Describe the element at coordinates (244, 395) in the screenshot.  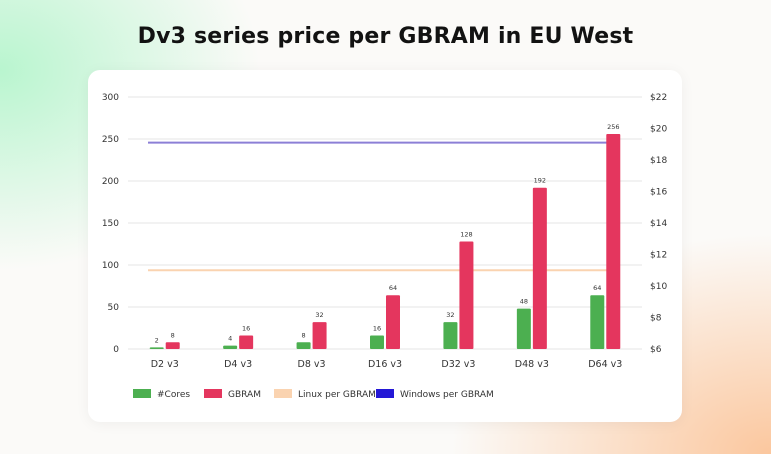
I see `legend-label: GBRAM` at that location.